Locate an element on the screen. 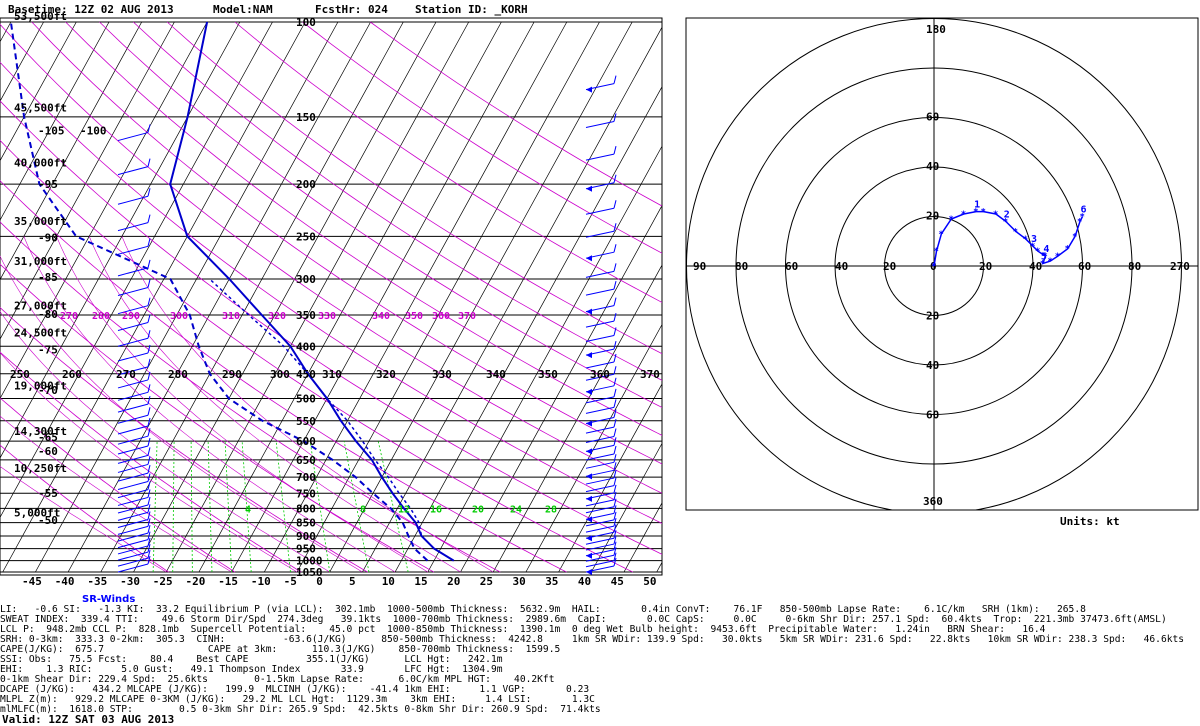 The width and height of the screenshot is (1200, 726). temp-axis-label: -10 is located at coordinates (261, 581).